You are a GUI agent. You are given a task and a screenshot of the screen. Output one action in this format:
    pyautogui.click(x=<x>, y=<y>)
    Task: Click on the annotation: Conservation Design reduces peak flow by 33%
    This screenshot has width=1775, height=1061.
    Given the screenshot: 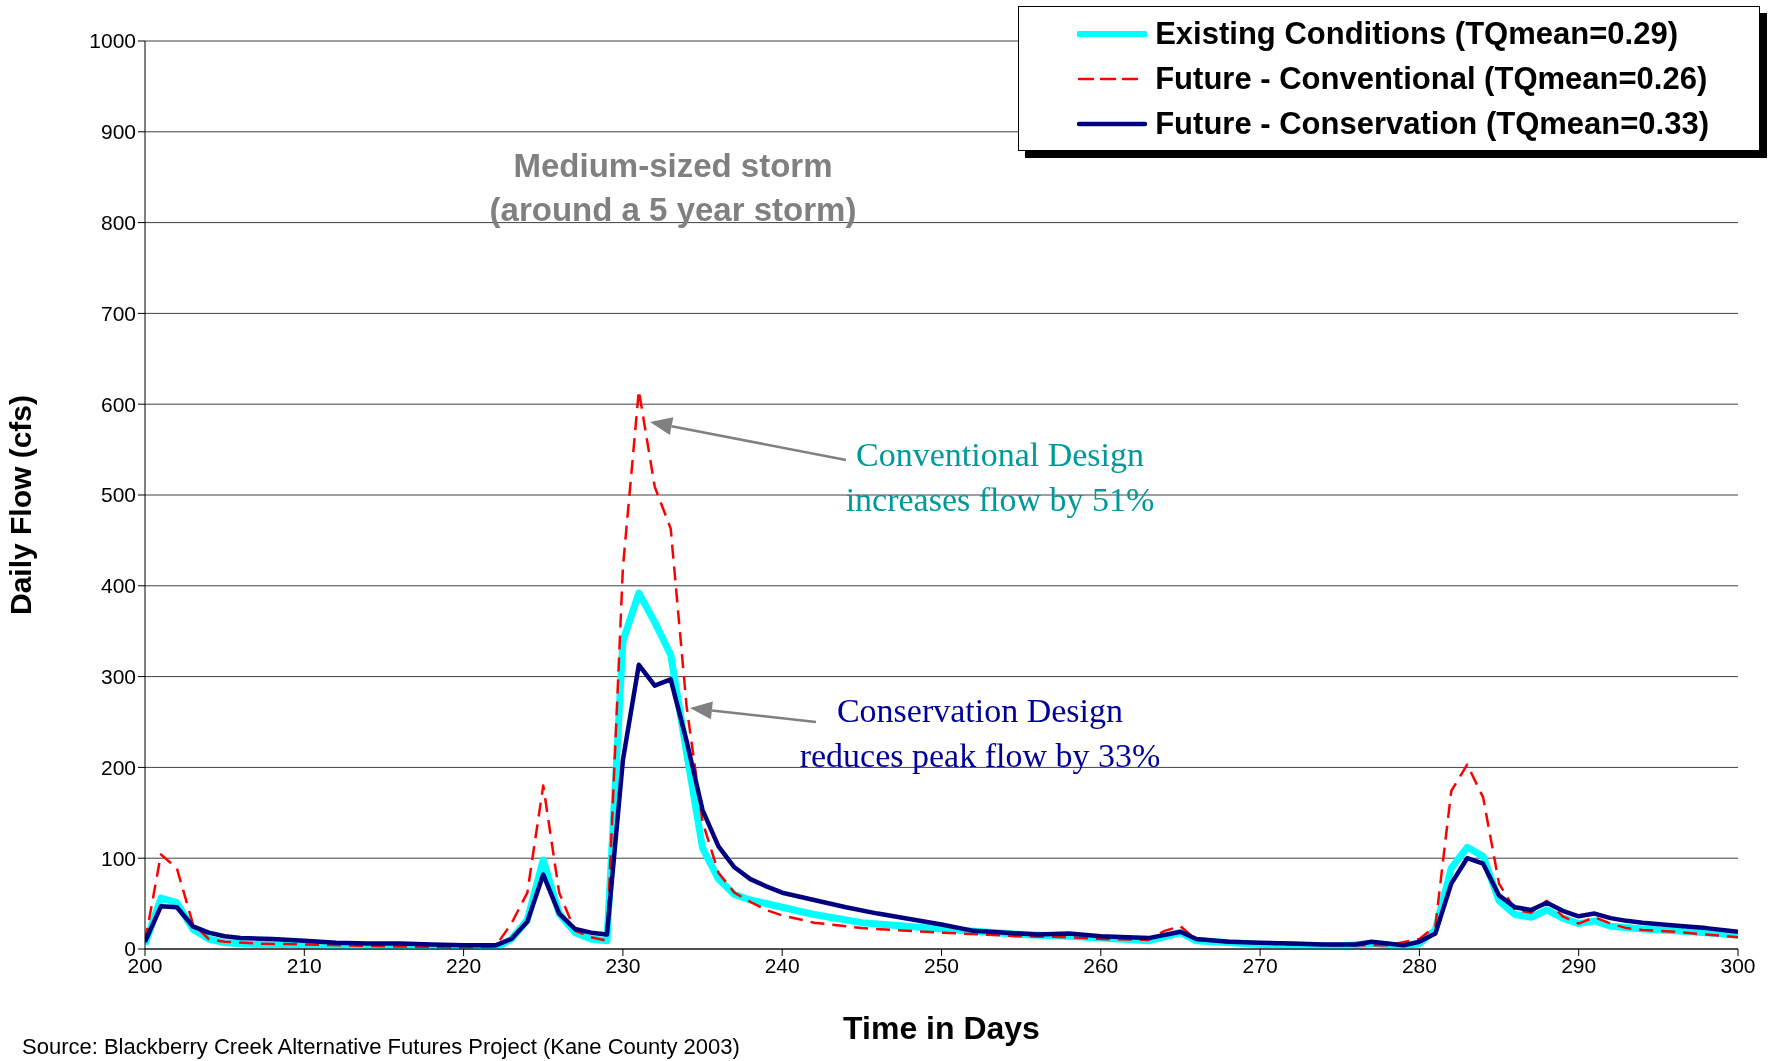 What is the action you would take?
    pyautogui.click(x=980, y=733)
    